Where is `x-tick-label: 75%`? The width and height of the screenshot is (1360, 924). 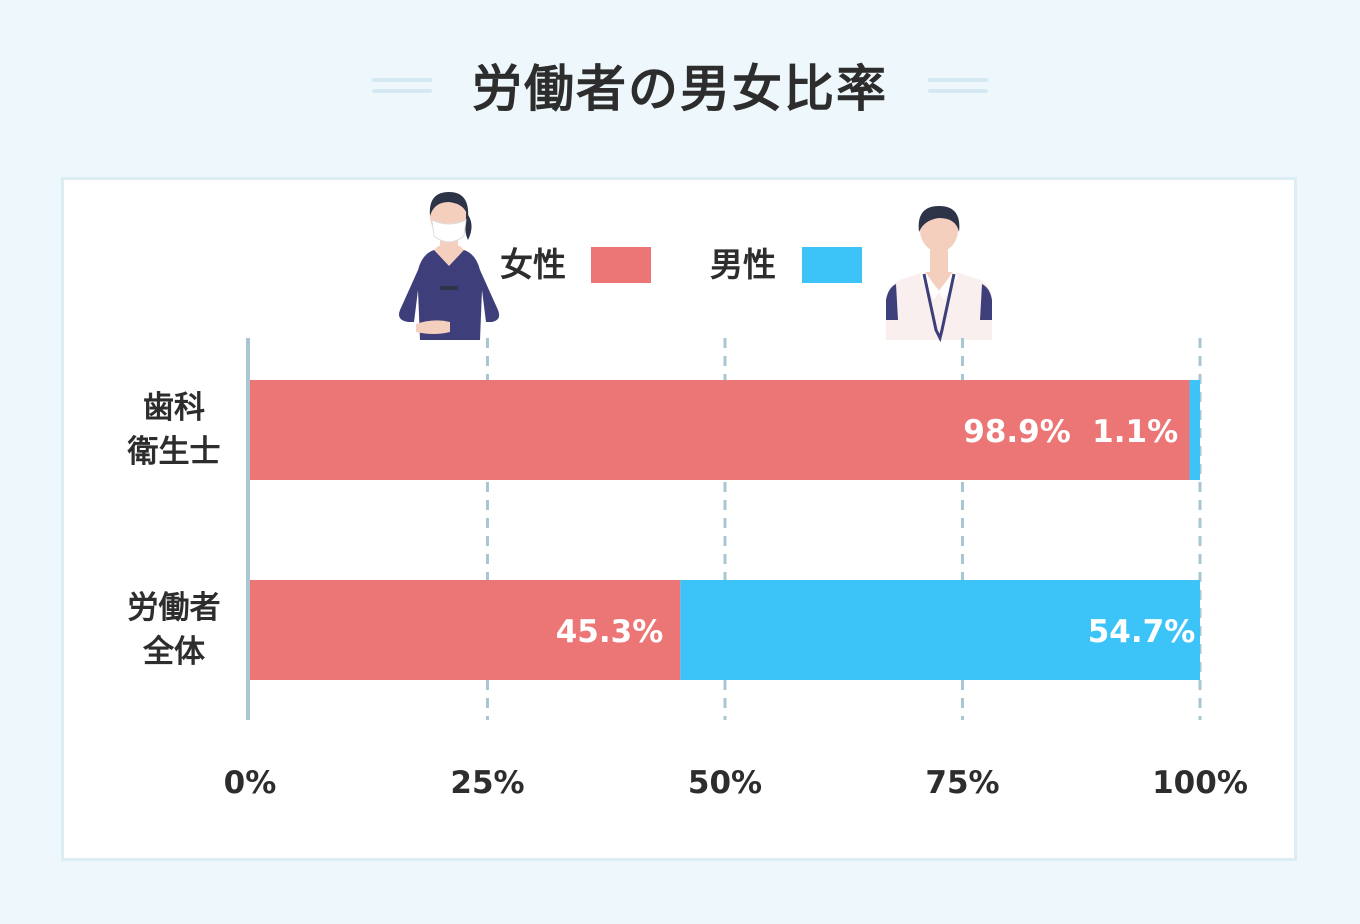
x-tick-label: 75% is located at coordinates (962, 783).